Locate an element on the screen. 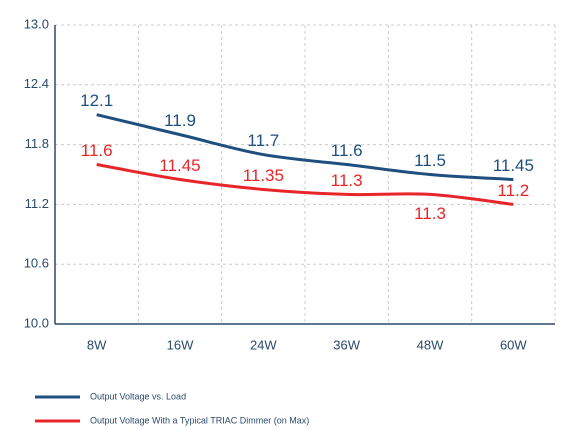  x-tick-label: 16W is located at coordinates (180, 344).